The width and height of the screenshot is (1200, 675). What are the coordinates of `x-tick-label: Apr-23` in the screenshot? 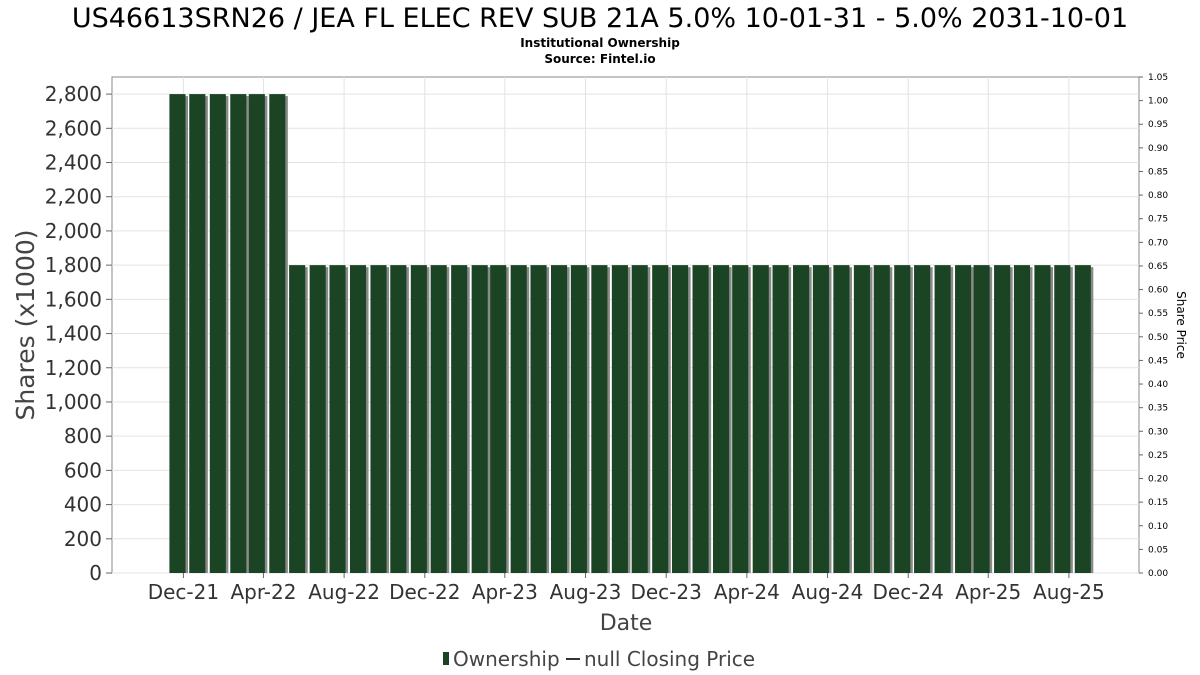 It's located at (505, 592).